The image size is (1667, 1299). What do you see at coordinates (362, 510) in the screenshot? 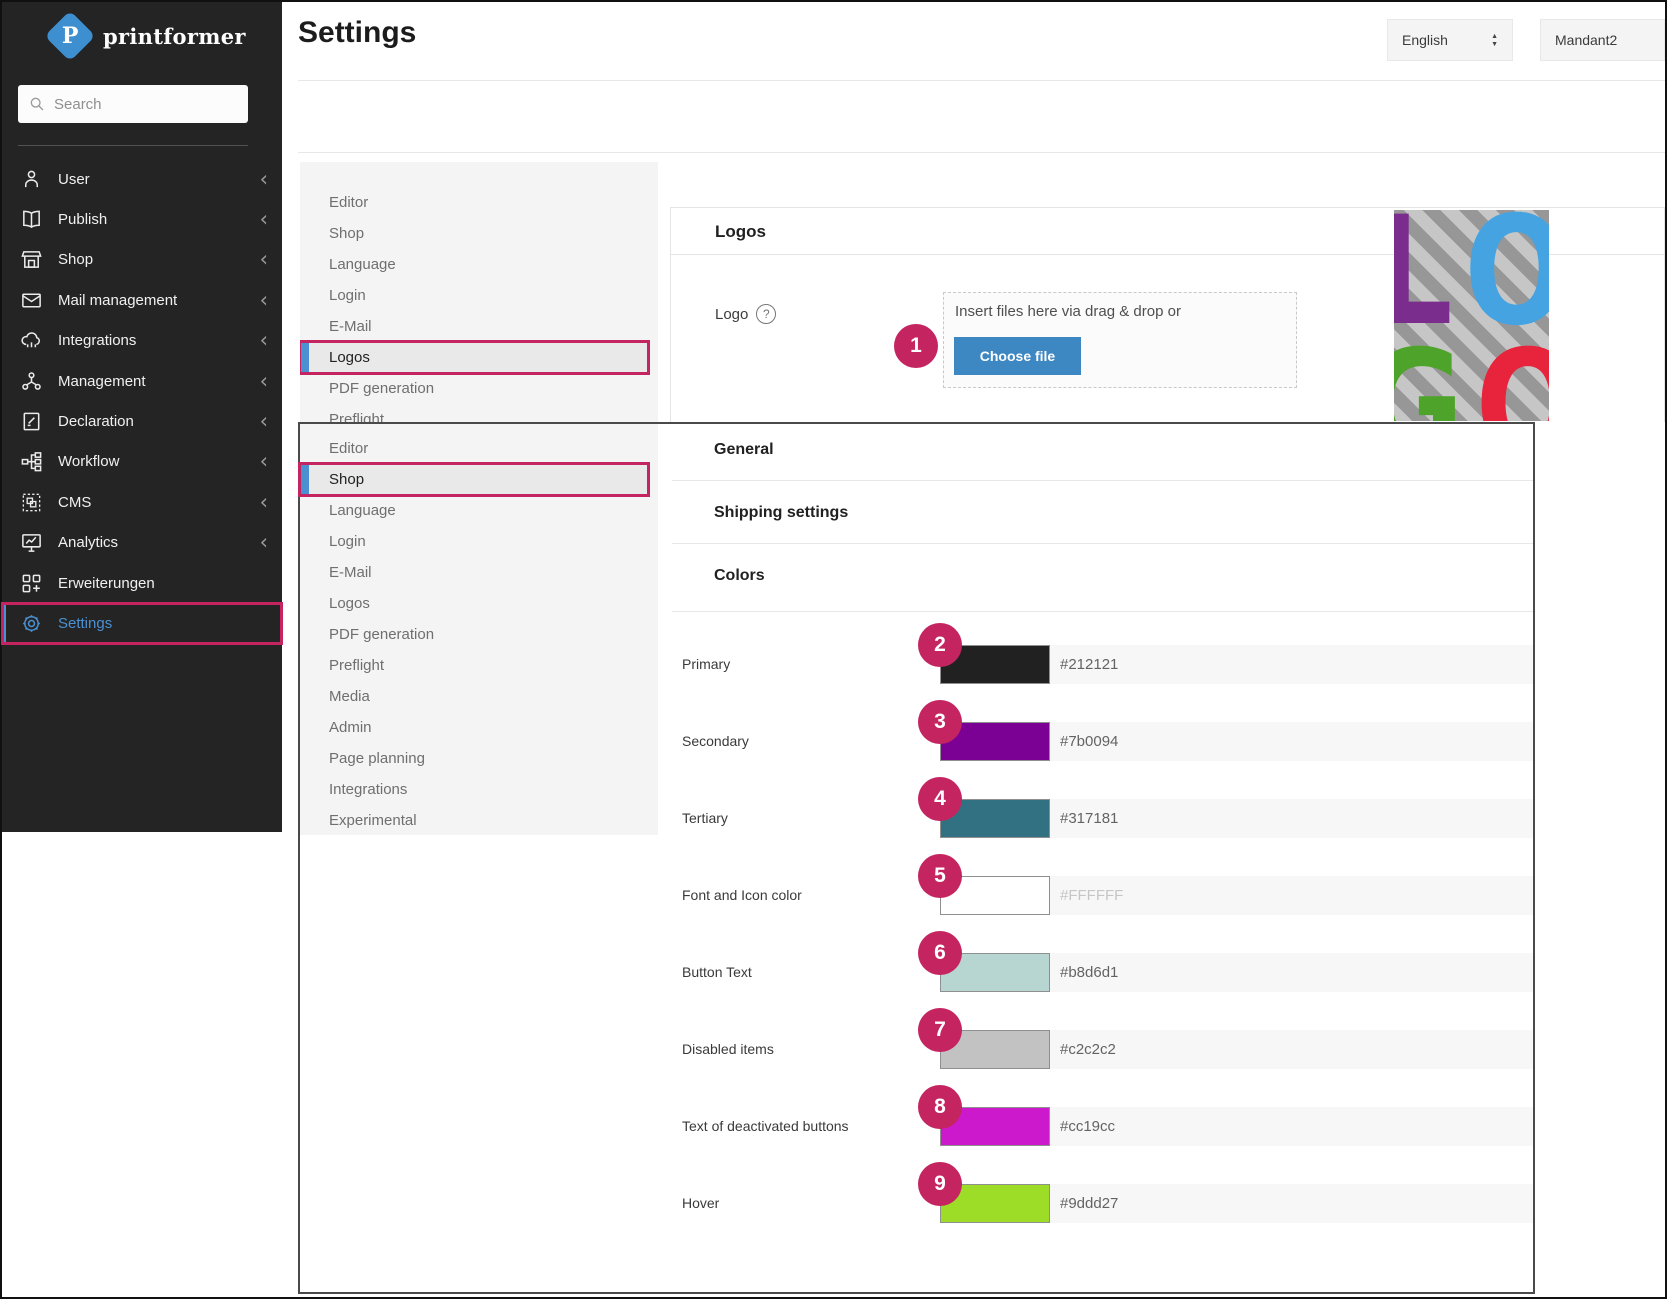
I see `tab-label: Language` at bounding box center [362, 510].